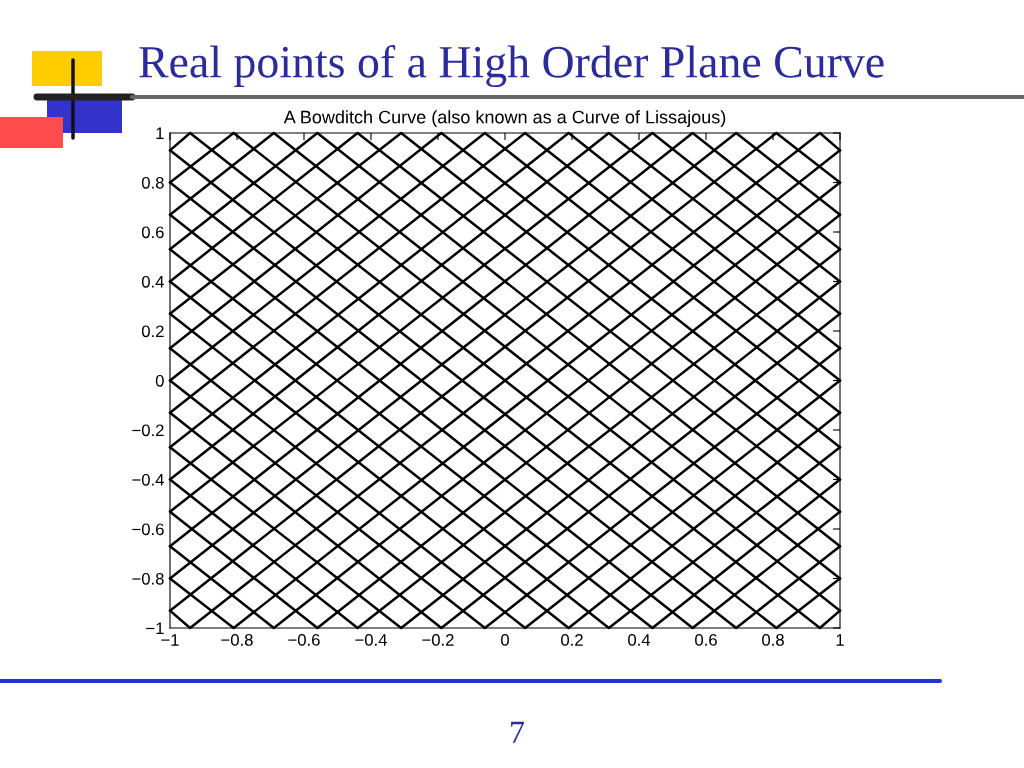 This screenshot has height=768, width=1024. Describe the element at coordinates (304, 640) in the screenshot. I see `x-tick-label: −0.6` at that location.